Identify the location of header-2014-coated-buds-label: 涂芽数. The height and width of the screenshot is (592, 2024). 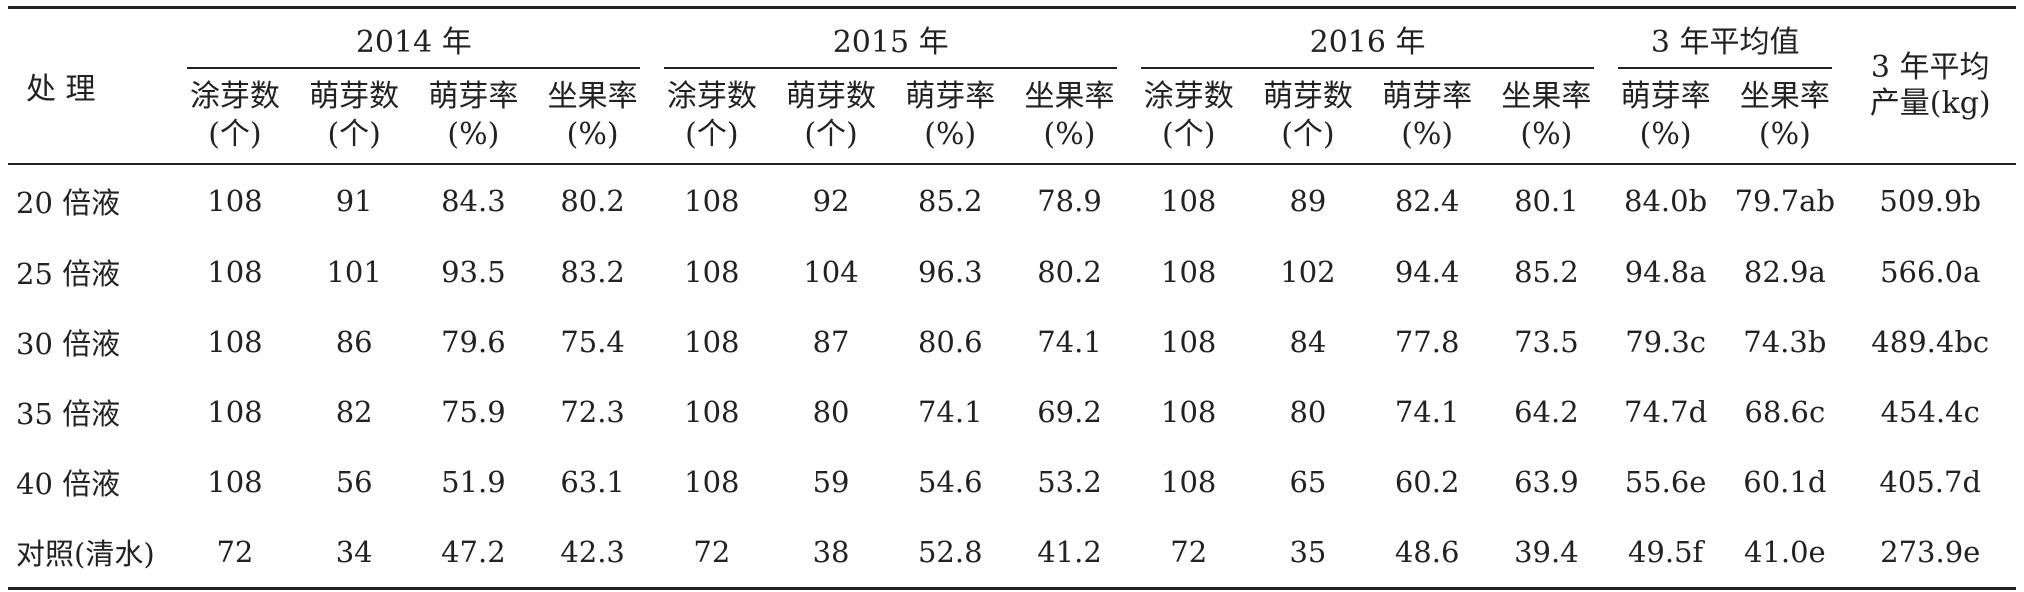
(234, 96).